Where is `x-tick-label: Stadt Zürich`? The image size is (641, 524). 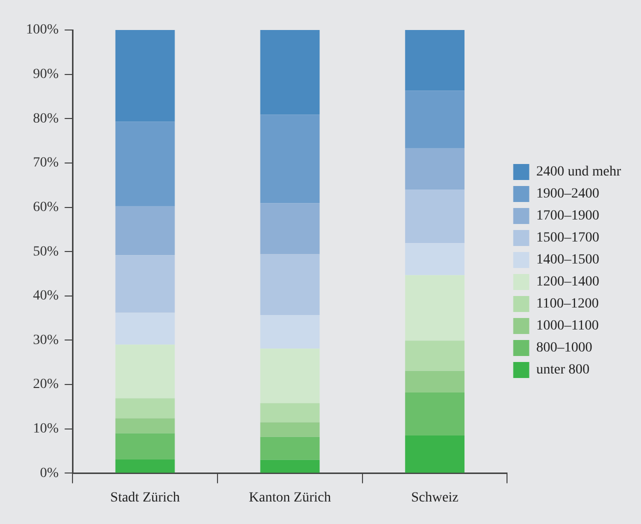
x-tick-label: Stadt Zürich is located at coordinates (145, 498).